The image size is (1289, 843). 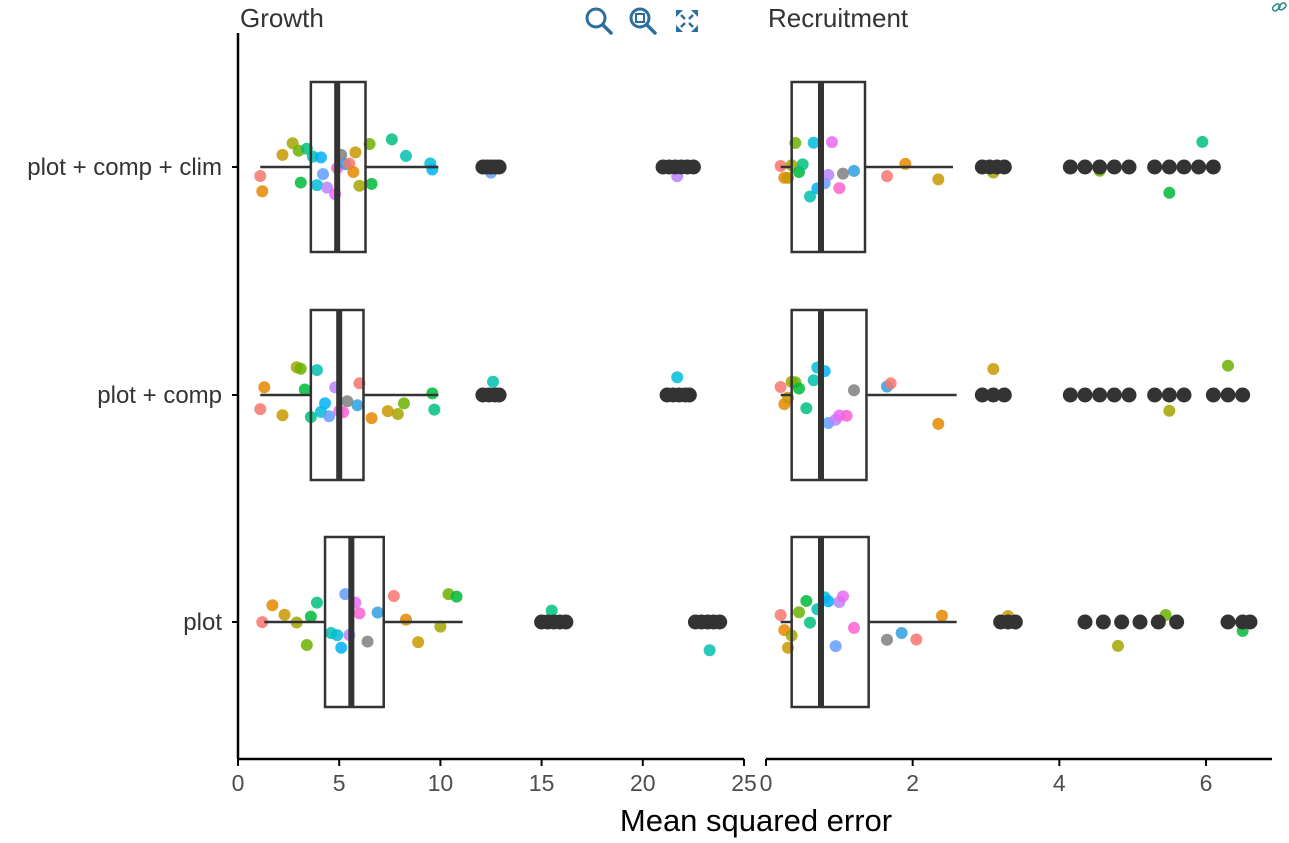 What do you see at coordinates (643, 783) in the screenshot?
I see `x-tick-label: 20` at bounding box center [643, 783].